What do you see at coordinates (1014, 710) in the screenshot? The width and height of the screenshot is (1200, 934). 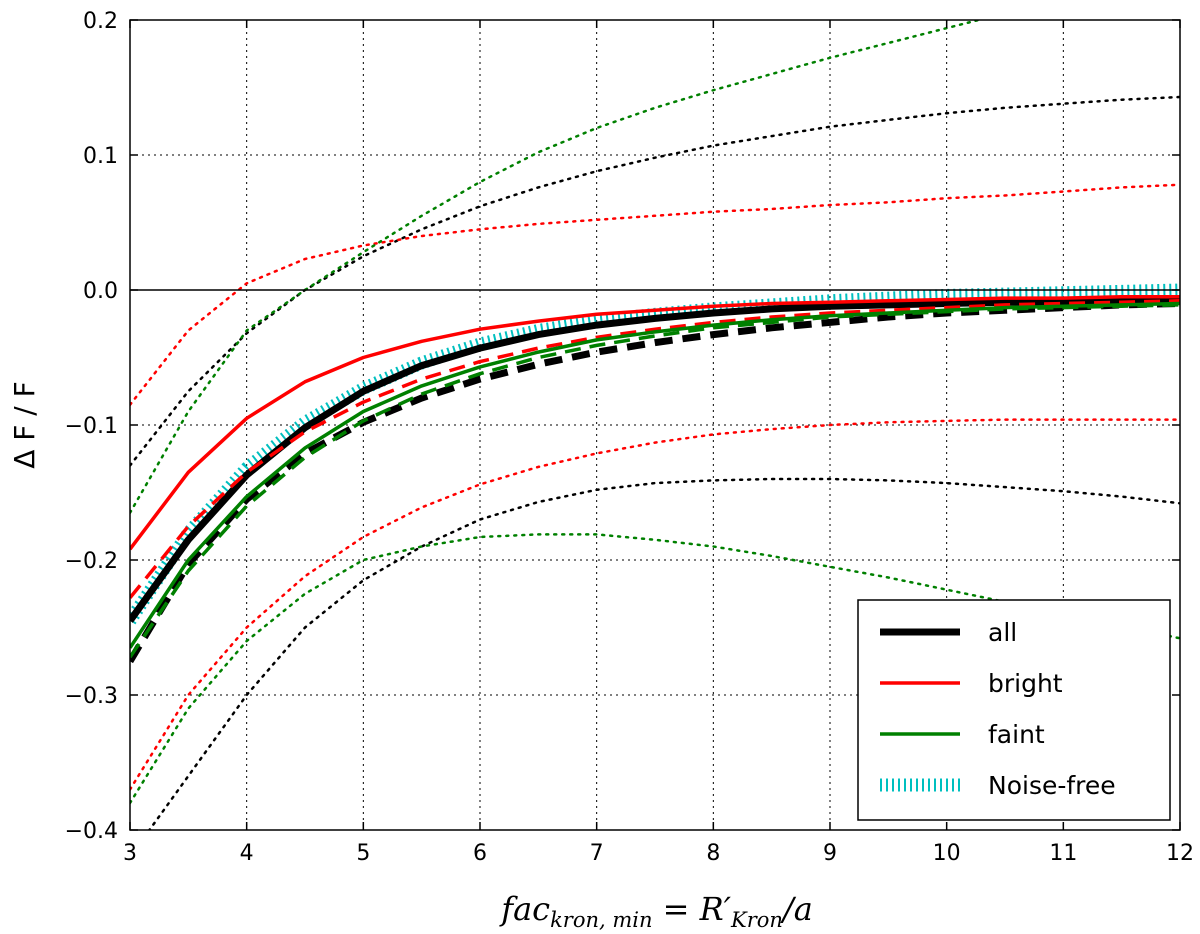 I see `legend: all bright faint Noise-free` at bounding box center [1014, 710].